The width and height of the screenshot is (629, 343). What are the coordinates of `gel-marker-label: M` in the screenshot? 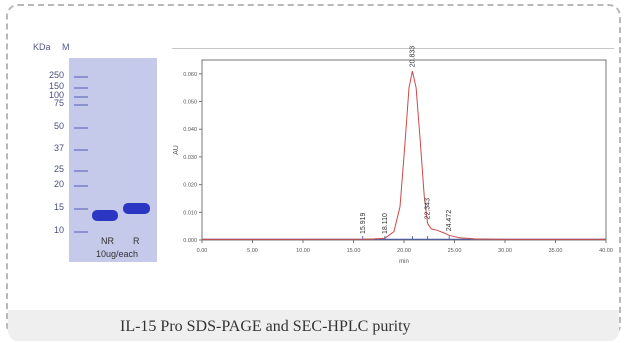 It's located at (66, 47).